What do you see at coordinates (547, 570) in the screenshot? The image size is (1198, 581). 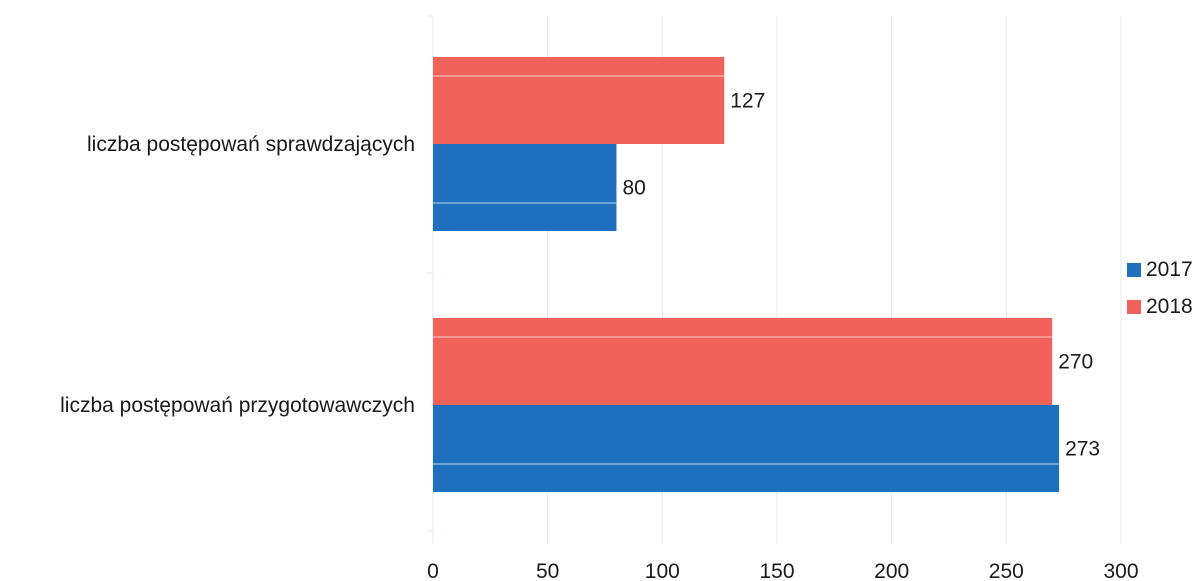 I see `x-tick-label: 50` at bounding box center [547, 570].